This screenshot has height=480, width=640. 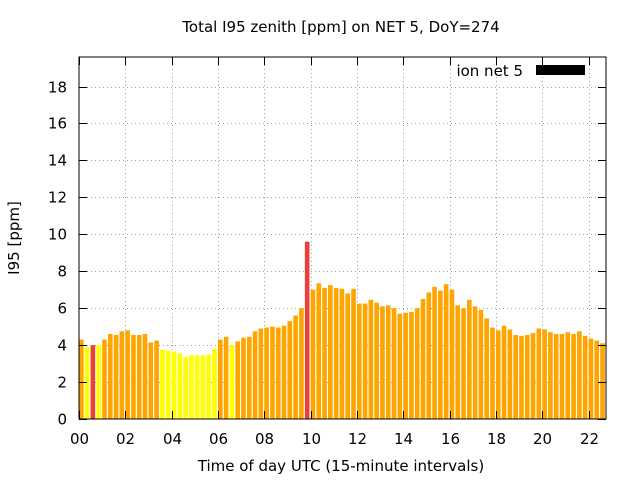 What do you see at coordinates (357, 439) in the screenshot?
I see `x-tick-label: 12` at bounding box center [357, 439].